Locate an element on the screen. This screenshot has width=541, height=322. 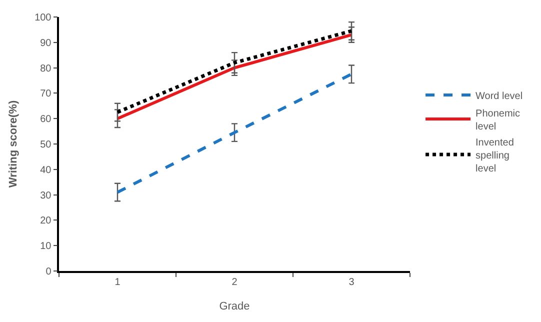
y-tick-label: 40 is located at coordinates (46, 170).